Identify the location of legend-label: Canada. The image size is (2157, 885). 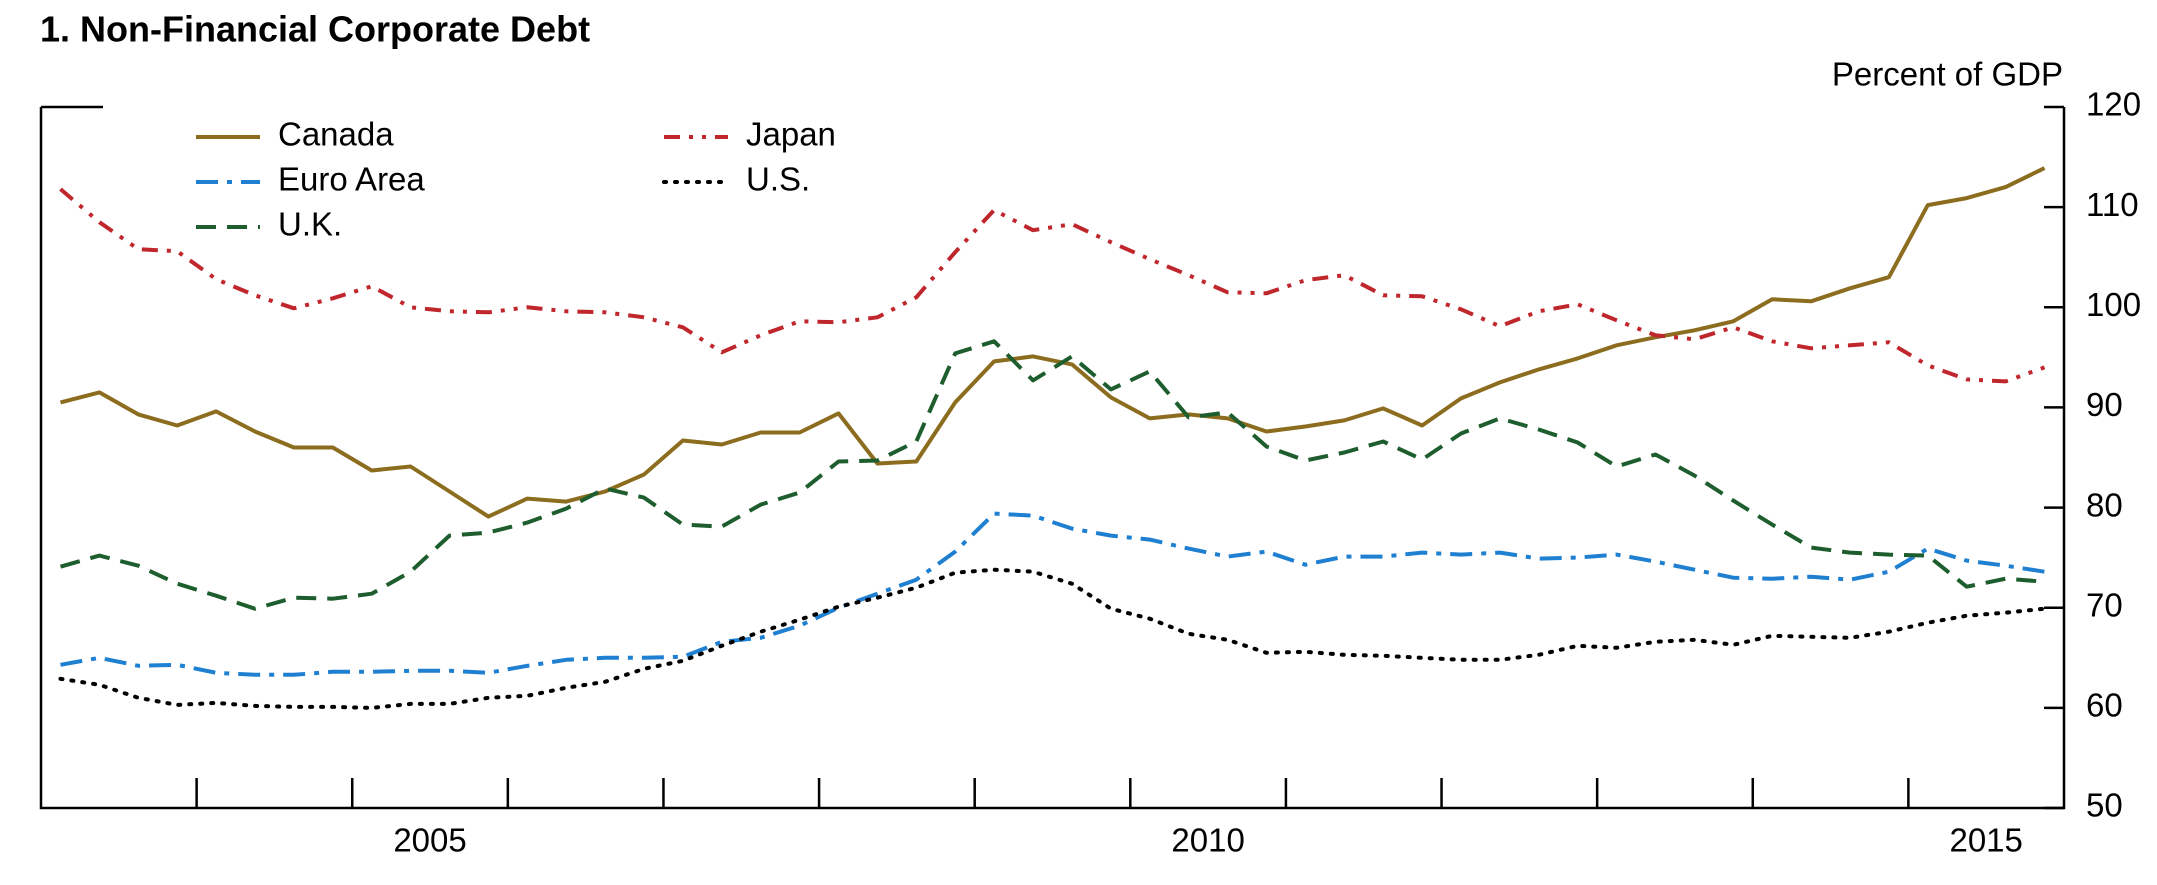
(336, 134).